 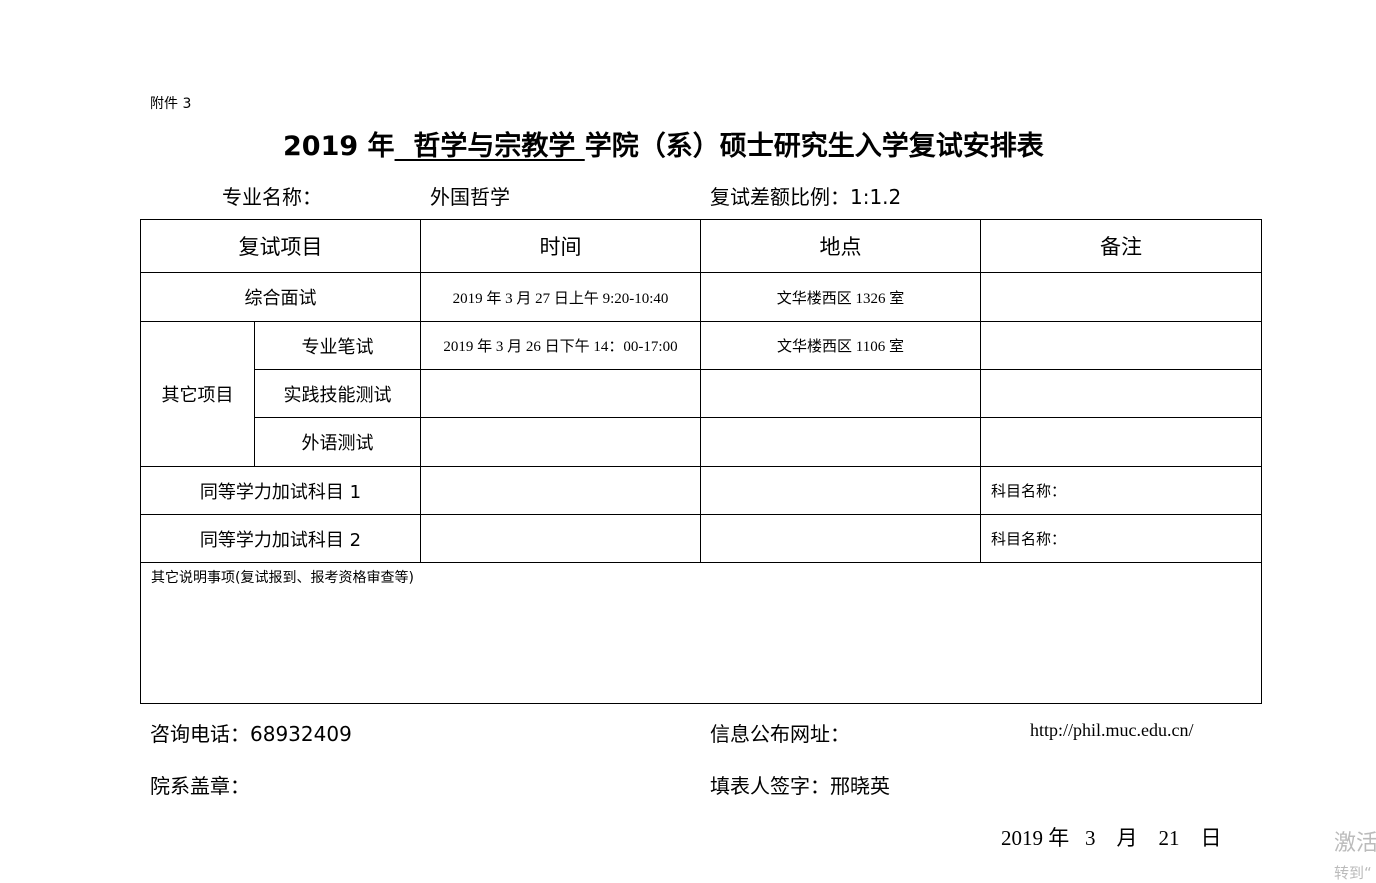 I want to click on major-label: 专业名称：, so click(x=272, y=197).